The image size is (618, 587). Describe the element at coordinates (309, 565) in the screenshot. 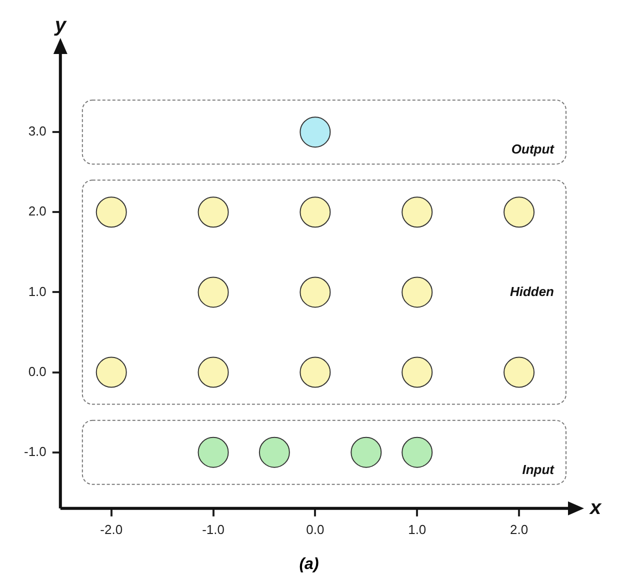

I see `text: (a)` at that location.